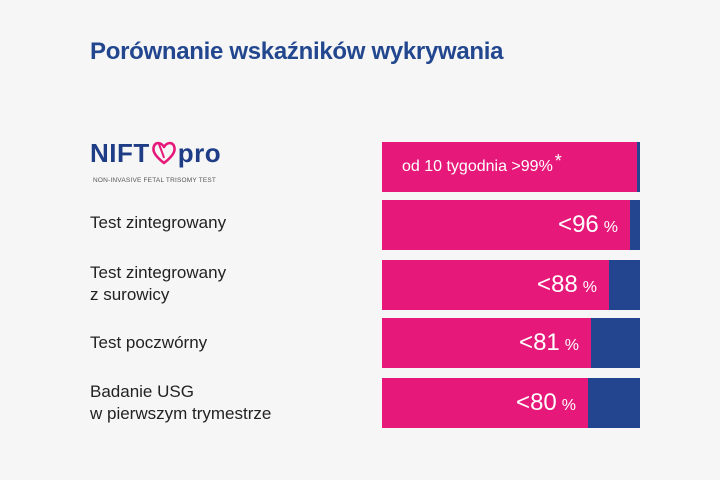  I want to click on nifty-pro-logo: NIFT pro NON-INVASIVE FETAL TRISOMY TEST, so click(170, 163).